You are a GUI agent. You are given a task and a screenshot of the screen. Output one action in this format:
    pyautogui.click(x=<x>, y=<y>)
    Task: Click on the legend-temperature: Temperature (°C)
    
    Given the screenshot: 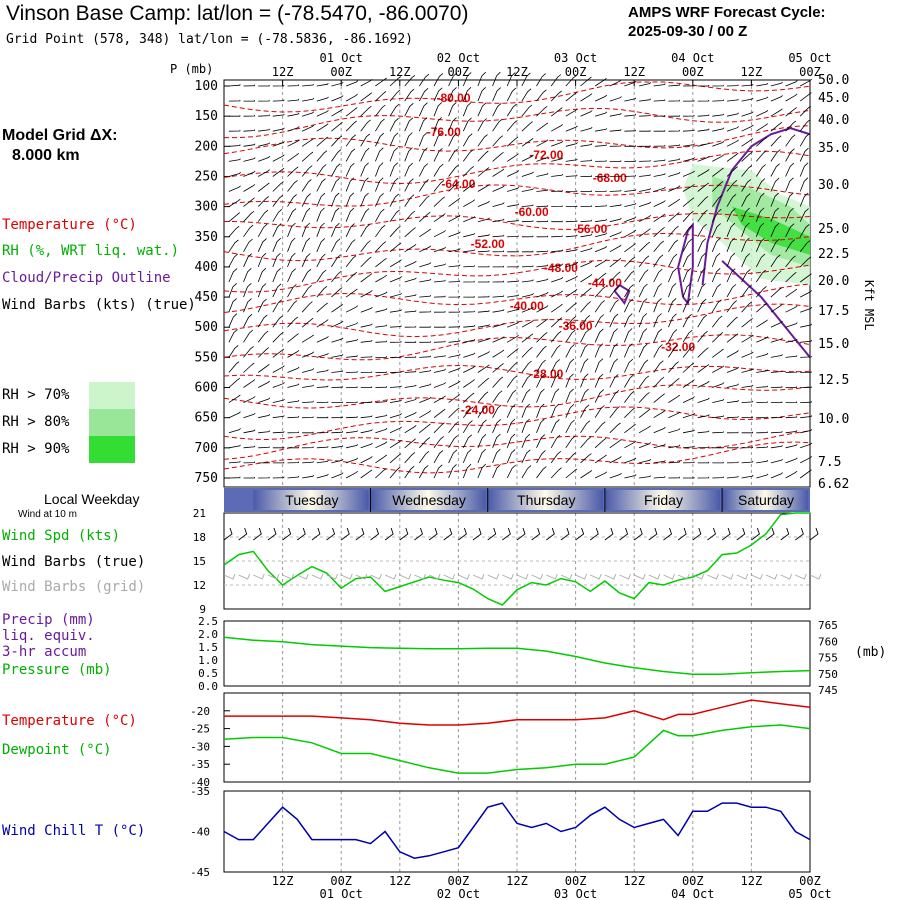 What is the action you would take?
    pyautogui.click(x=69, y=225)
    